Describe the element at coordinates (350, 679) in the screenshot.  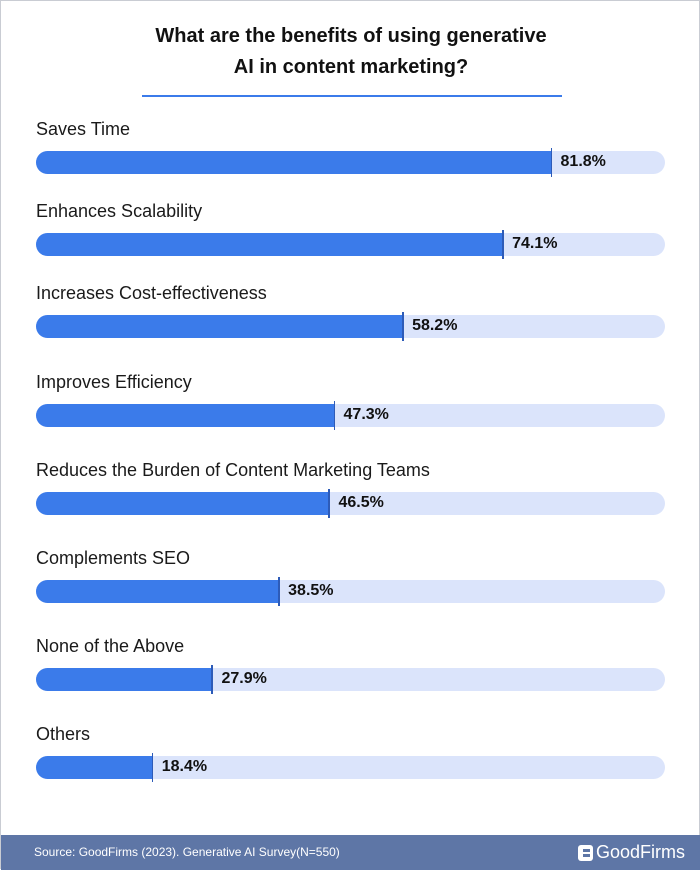
I see `bar-track: 27.9%` at that location.